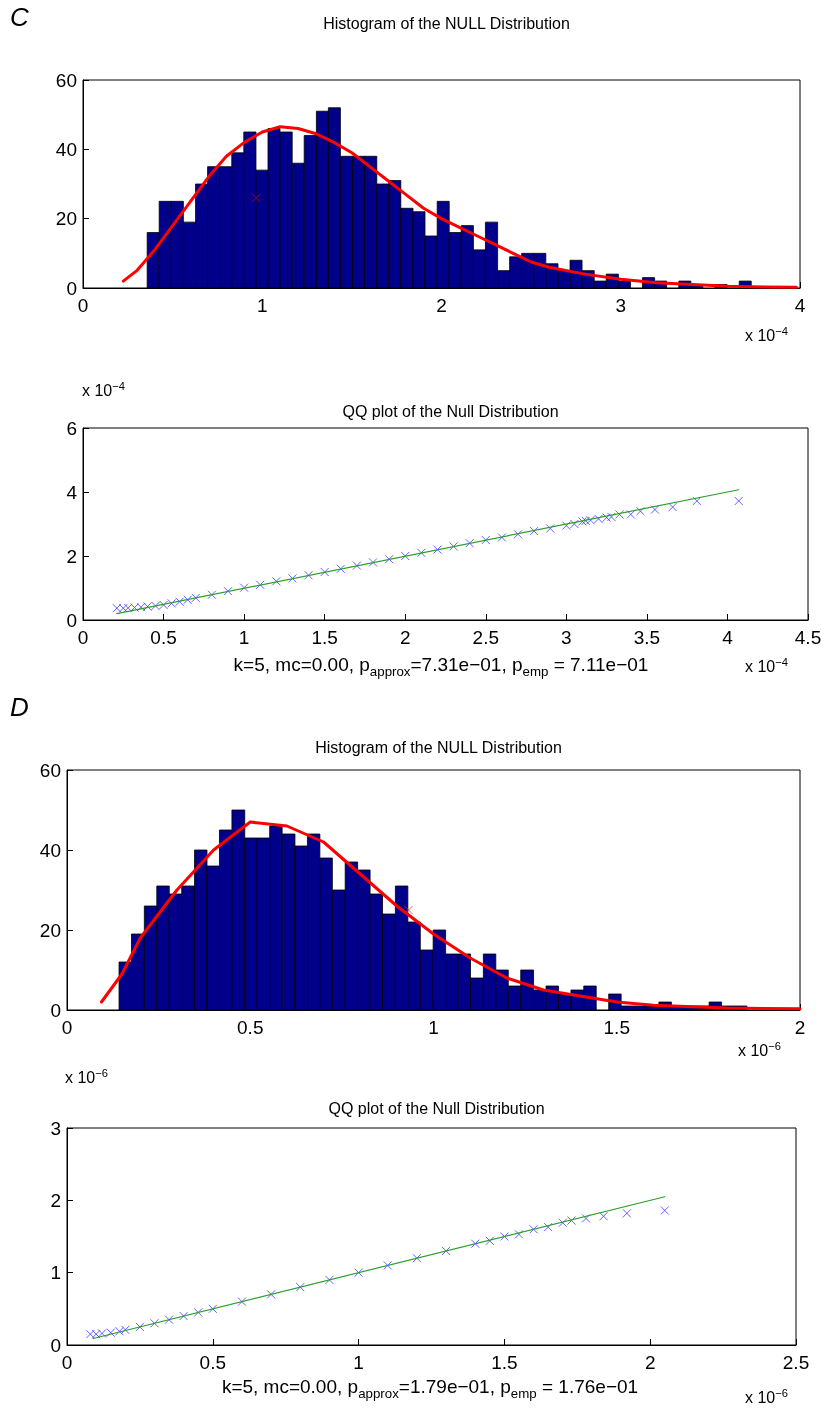 This screenshot has height=1416, width=826. Describe the element at coordinates (71, 428) in the screenshot. I see `y-tick-label: 6` at that location.